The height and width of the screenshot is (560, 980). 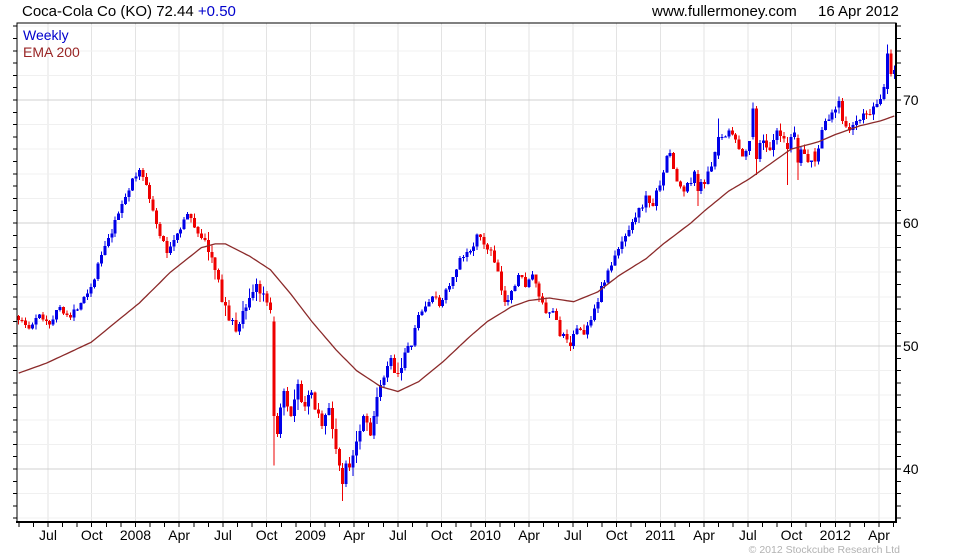 What do you see at coordinates (747, 535) in the screenshot?
I see `x-tick-label-jul-16: Jul` at bounding box center [747, 535].